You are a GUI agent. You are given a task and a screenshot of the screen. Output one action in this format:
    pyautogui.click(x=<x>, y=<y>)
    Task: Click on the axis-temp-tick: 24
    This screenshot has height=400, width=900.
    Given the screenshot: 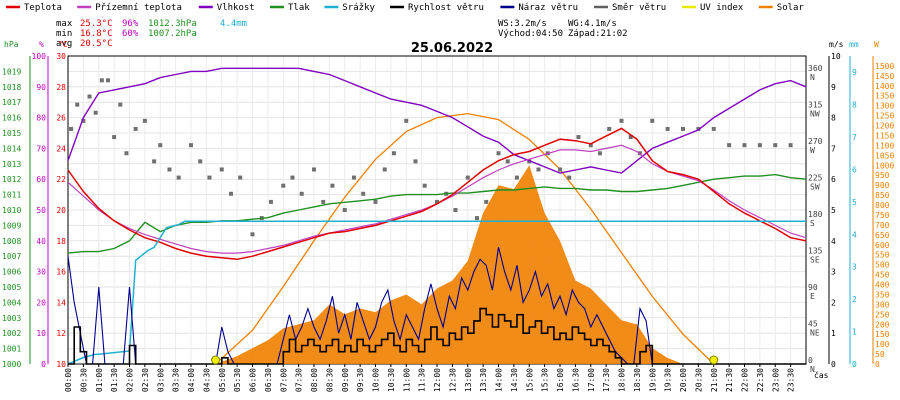 What is the action you would take?
    pyautogui.click(x=61, y=148)
    